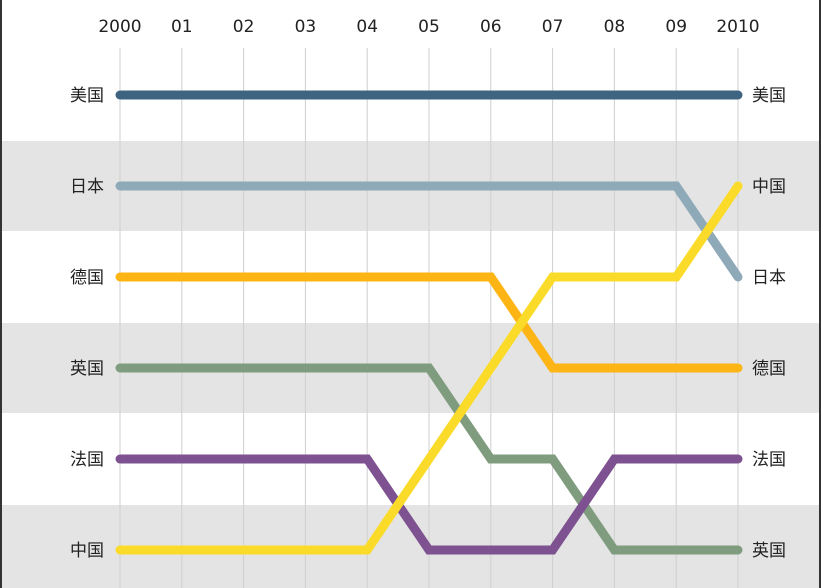 The width and height of the screenshot is (821, 588). What do you see at coordinates (769, 460) in the screenshot?
I see `right-label: 法国` at bounding box center [769, 460].